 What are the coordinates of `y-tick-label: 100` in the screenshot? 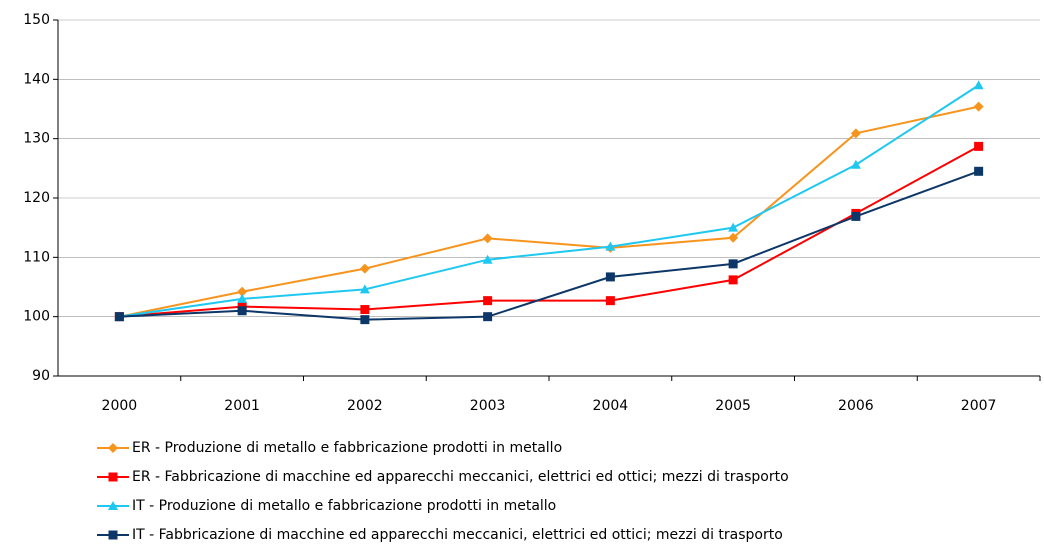 It's located at (36, 317).